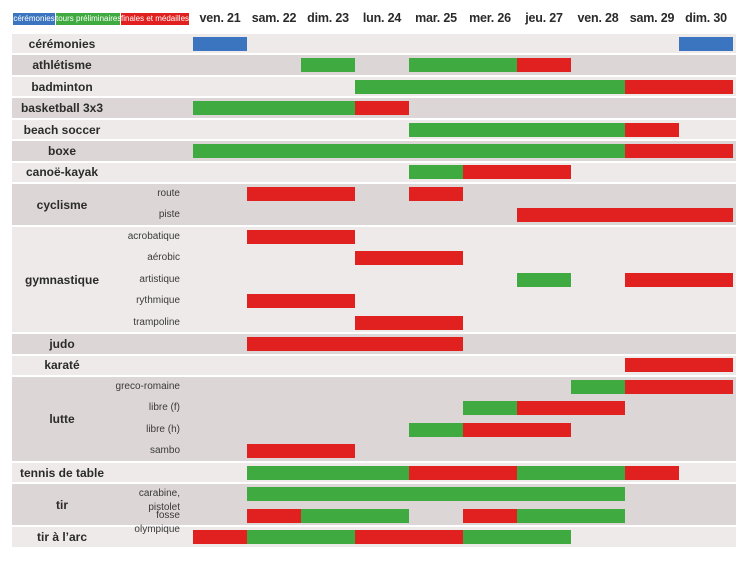 This screenshot has width=753, height=571. Describe the element at coordinates (61, 279) in the screenshot. I see `sport-label-gymnastique: gymnastique` at that location.